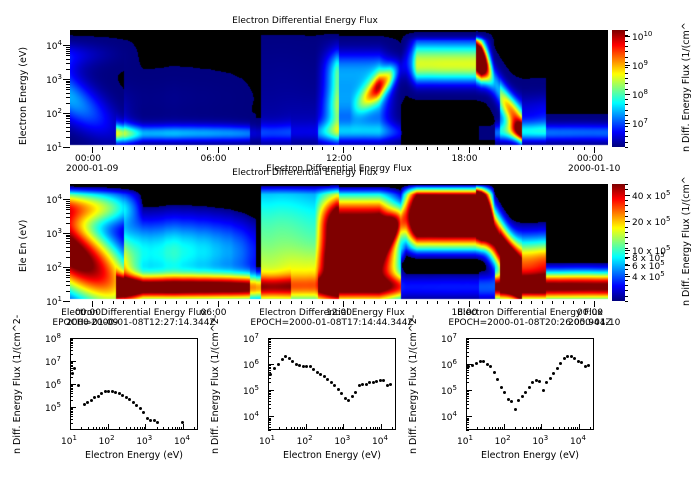  I want to click on y-tick-label: 10⁷, so click(449, 338).